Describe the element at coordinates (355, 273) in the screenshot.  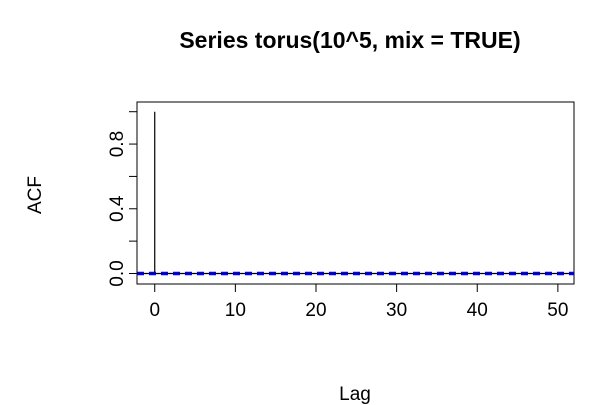
I see `confidence-bounds` at that location.